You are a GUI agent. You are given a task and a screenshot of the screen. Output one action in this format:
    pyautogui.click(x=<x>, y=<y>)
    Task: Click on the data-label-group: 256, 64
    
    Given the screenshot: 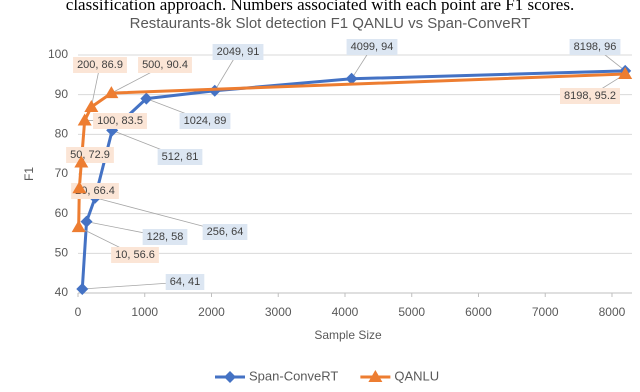 What is the action you would take?
    pyautogui.click(x=225, y=232)
    